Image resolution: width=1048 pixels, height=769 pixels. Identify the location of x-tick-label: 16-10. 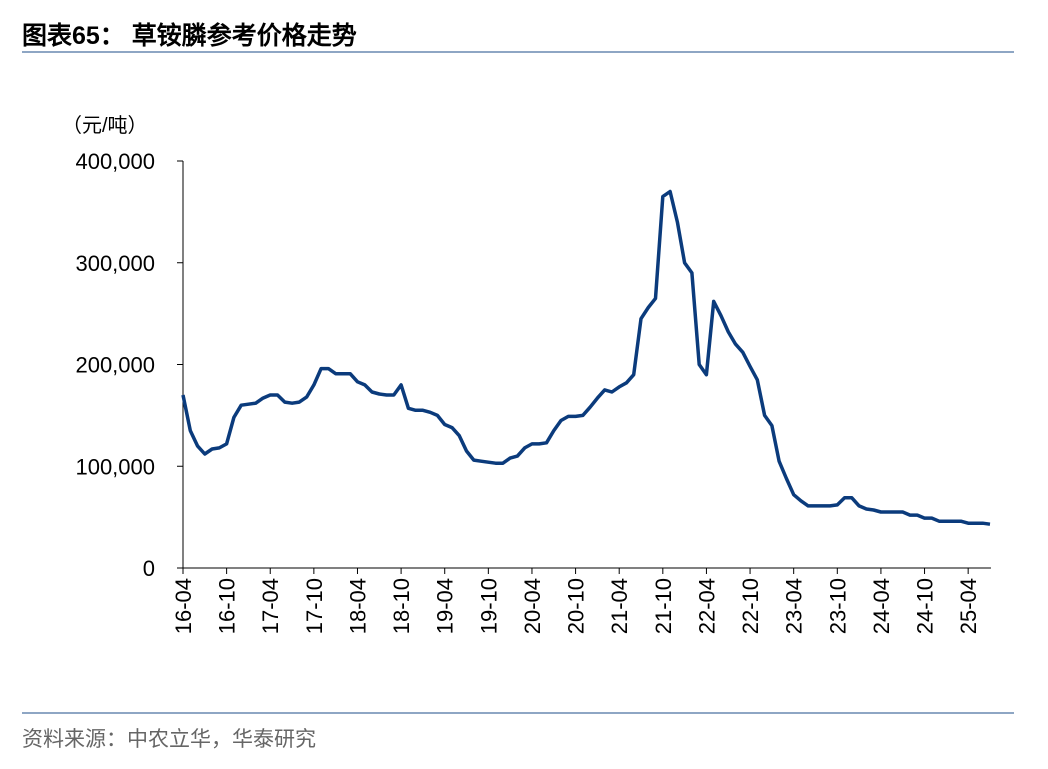
(227, 606).